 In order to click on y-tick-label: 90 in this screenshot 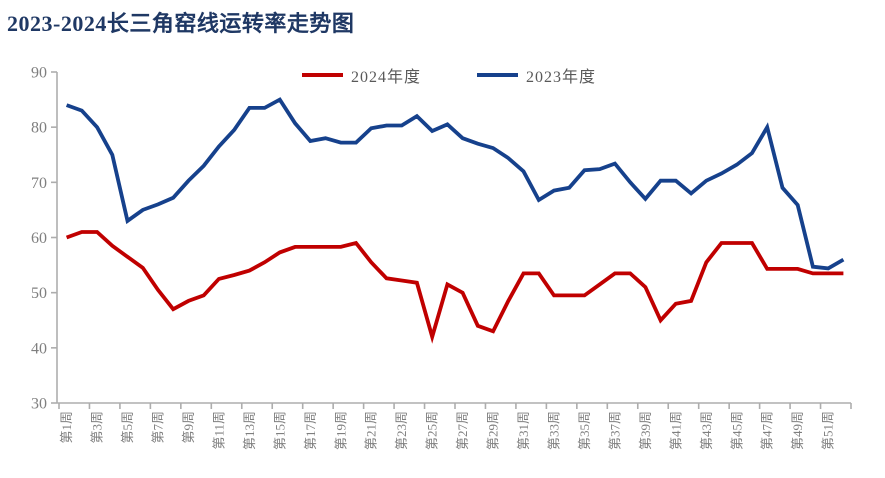, I will do `click(39, 73)`.